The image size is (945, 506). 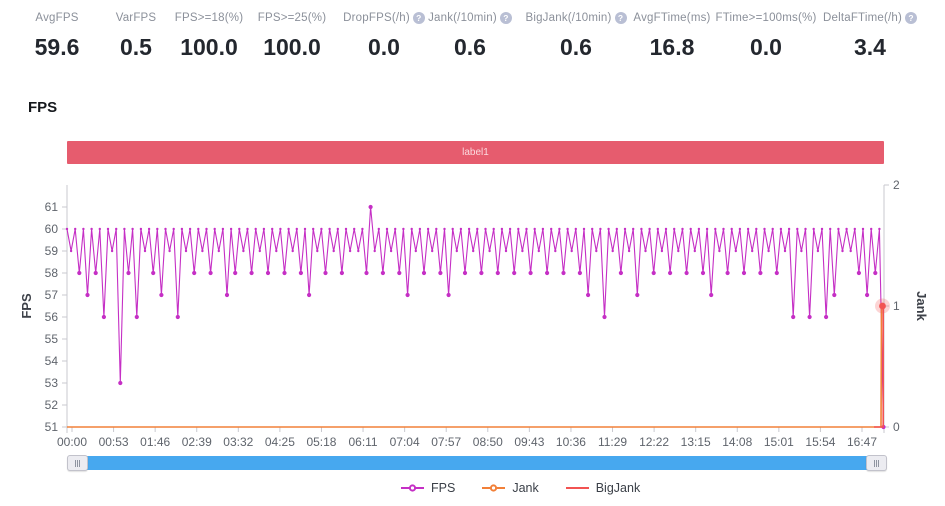 What do you see at coordinates (136, 47) in the screenshot?
I see `metric-value: 0.5` at bounding box center [136, 47].